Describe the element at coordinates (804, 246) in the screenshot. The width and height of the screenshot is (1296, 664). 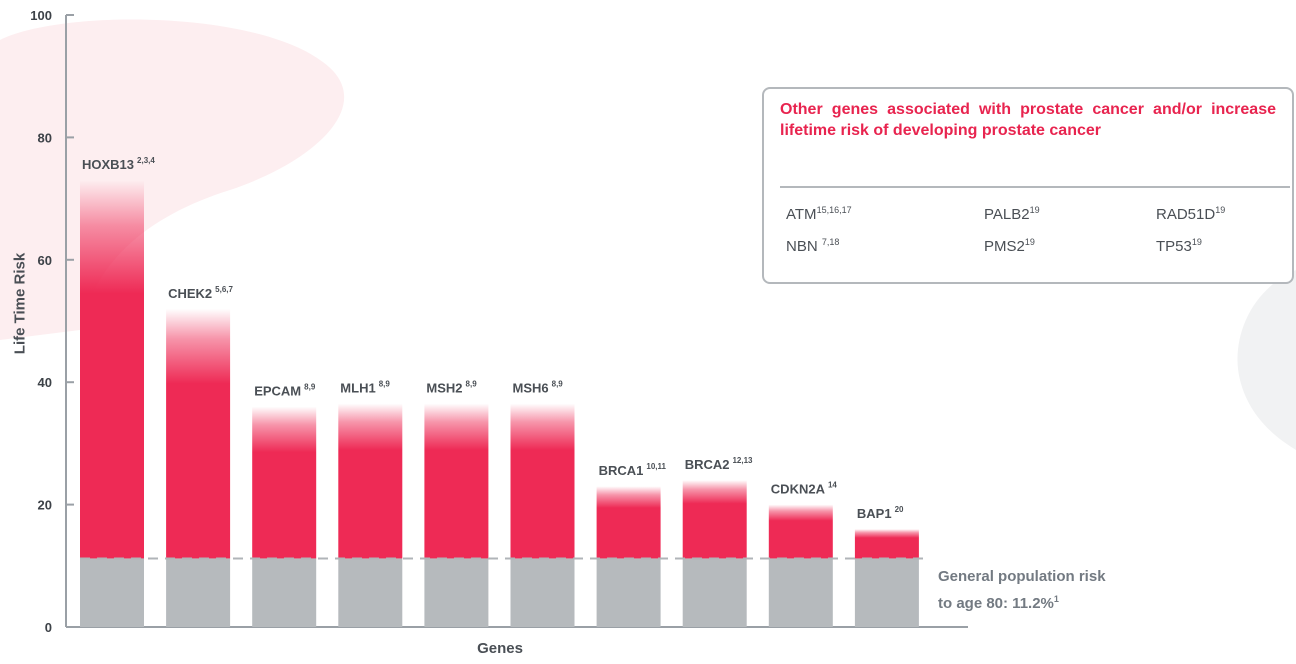
I see `other-gene-name: NBN` at that location.